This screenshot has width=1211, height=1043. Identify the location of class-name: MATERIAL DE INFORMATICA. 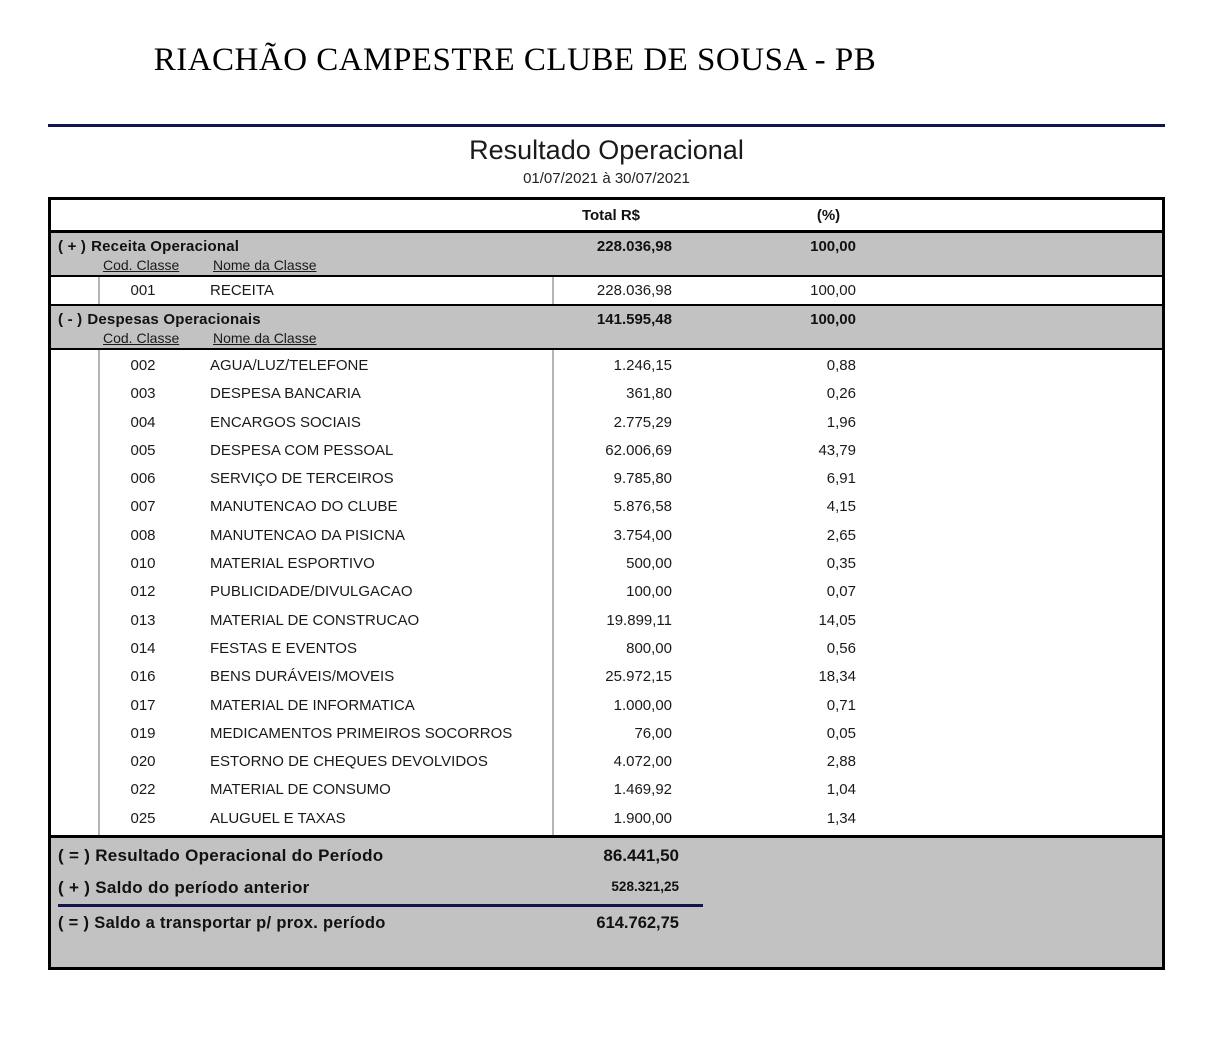
(312, 705).